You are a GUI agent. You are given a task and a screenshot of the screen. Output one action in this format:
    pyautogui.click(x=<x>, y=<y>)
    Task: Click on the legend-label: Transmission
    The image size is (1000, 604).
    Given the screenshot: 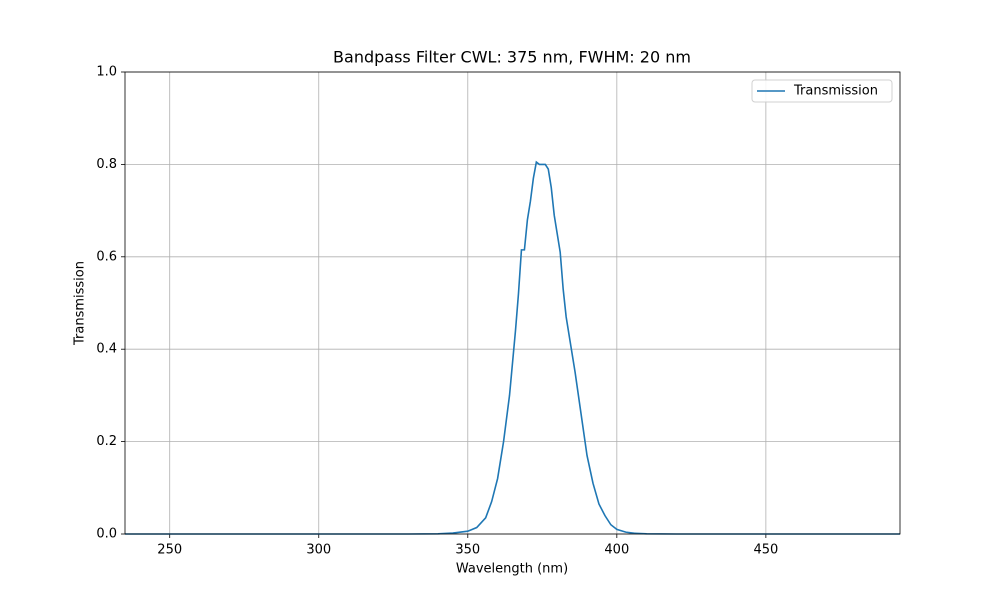 What is the action you would take?
    pyautogui.click(x=835, y=91)
    